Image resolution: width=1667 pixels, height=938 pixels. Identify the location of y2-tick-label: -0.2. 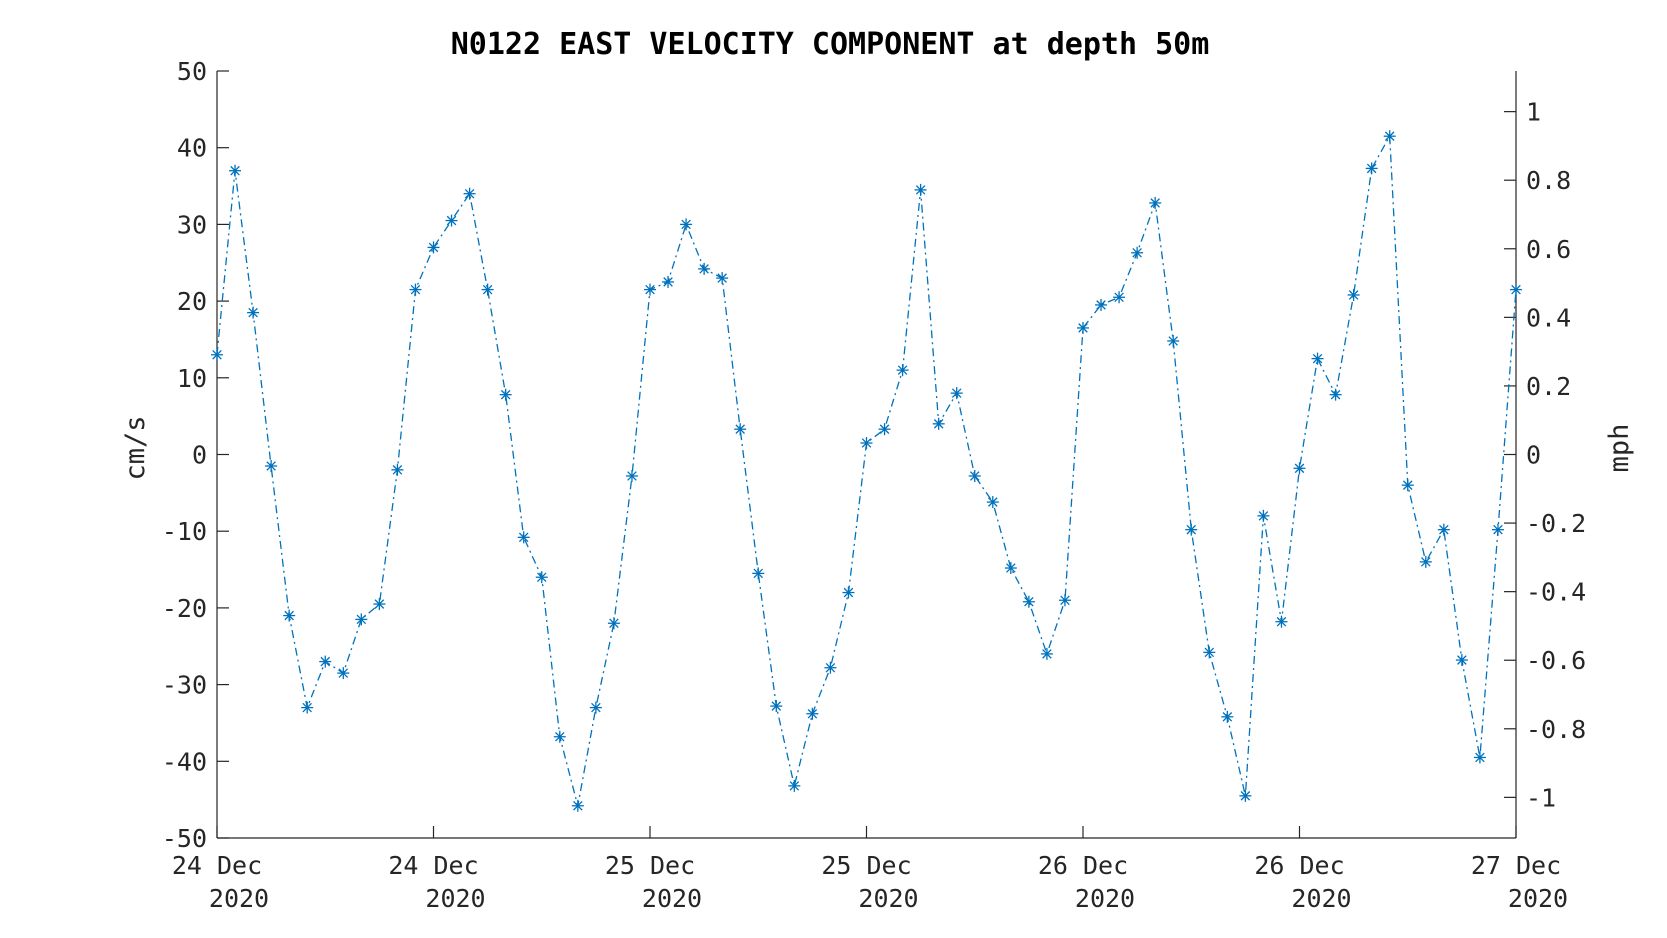
(1556, 523).